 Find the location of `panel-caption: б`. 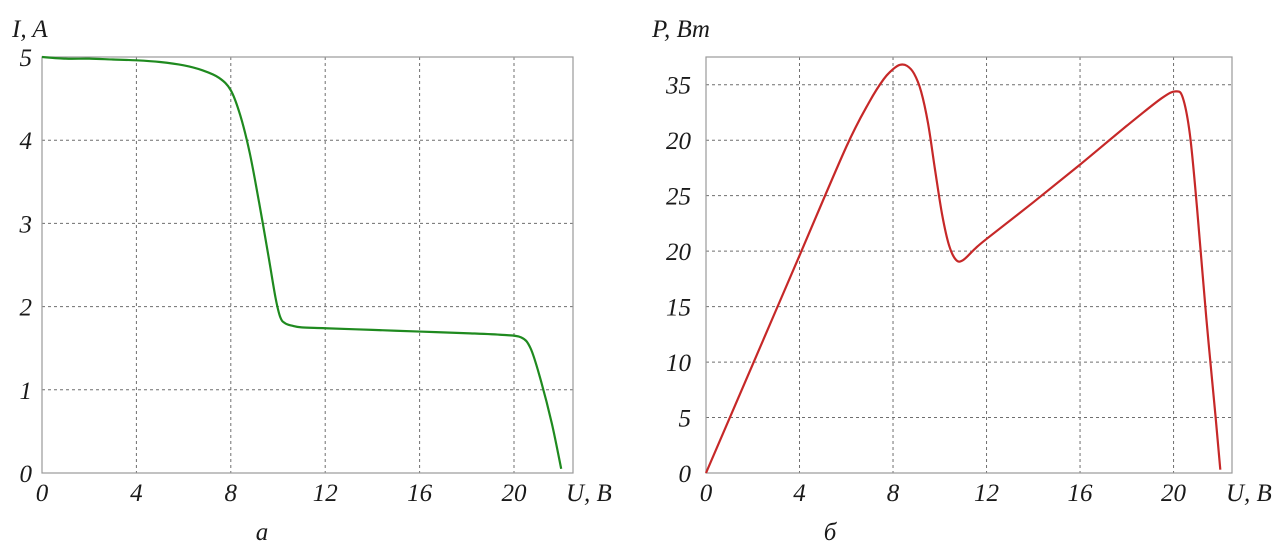

panel-caption: б is located at coordinates (831, 532).